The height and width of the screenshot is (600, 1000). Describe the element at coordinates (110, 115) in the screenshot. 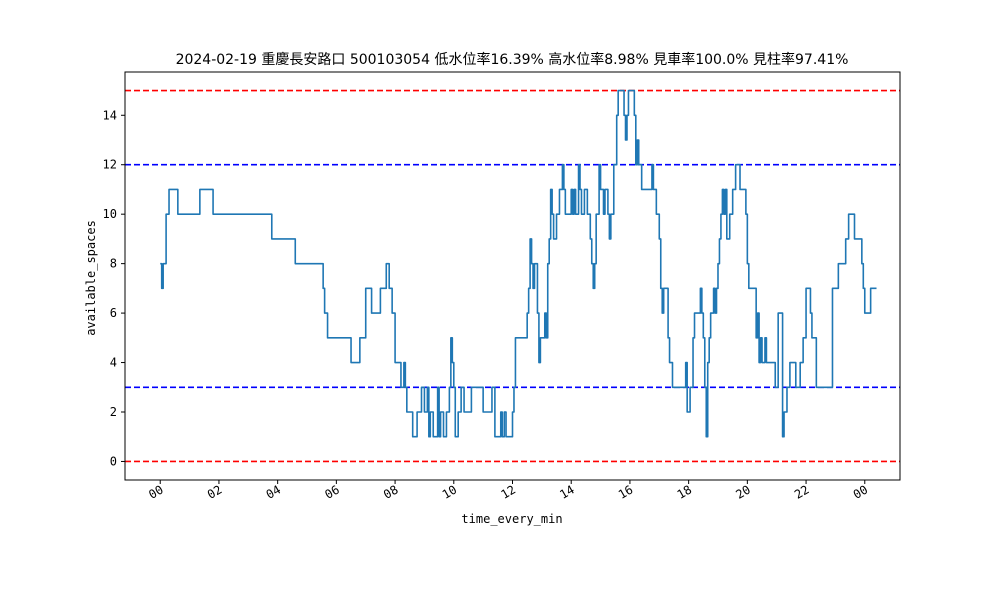

I see `y-tick-label: 14` at that location.